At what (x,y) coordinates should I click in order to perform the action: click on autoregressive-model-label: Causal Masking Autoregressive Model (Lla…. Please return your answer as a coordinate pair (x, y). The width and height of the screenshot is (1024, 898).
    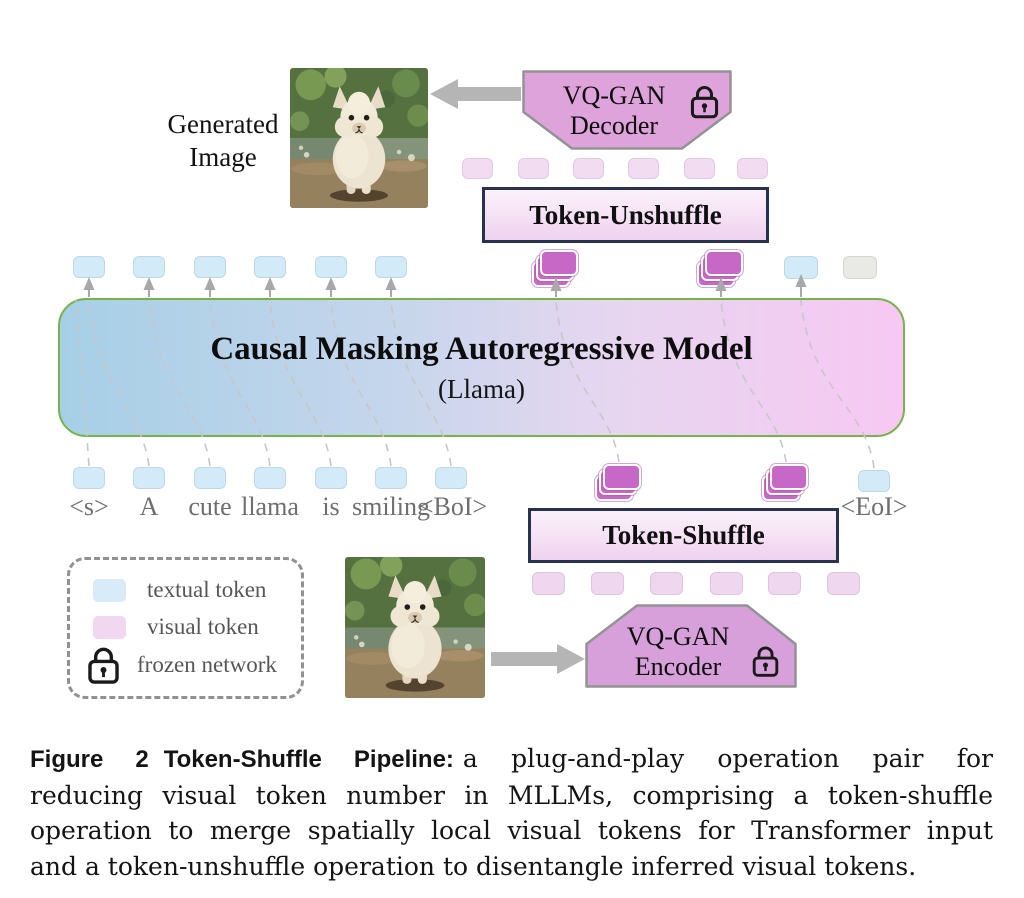
    Looking at the image, I should click on (481, 367).